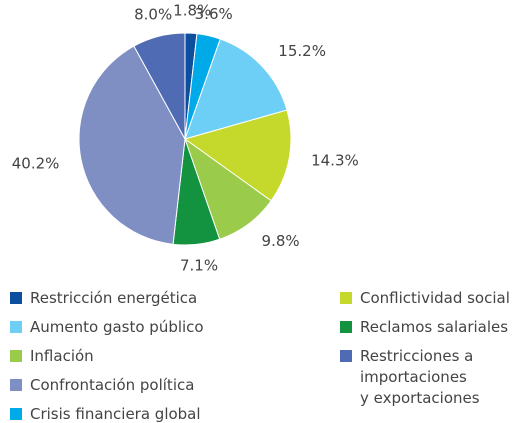  What do you see at coordinates (199, 266) in the screenshot?
I see `value-label: 7.1%` at bounding box center [199, 266].